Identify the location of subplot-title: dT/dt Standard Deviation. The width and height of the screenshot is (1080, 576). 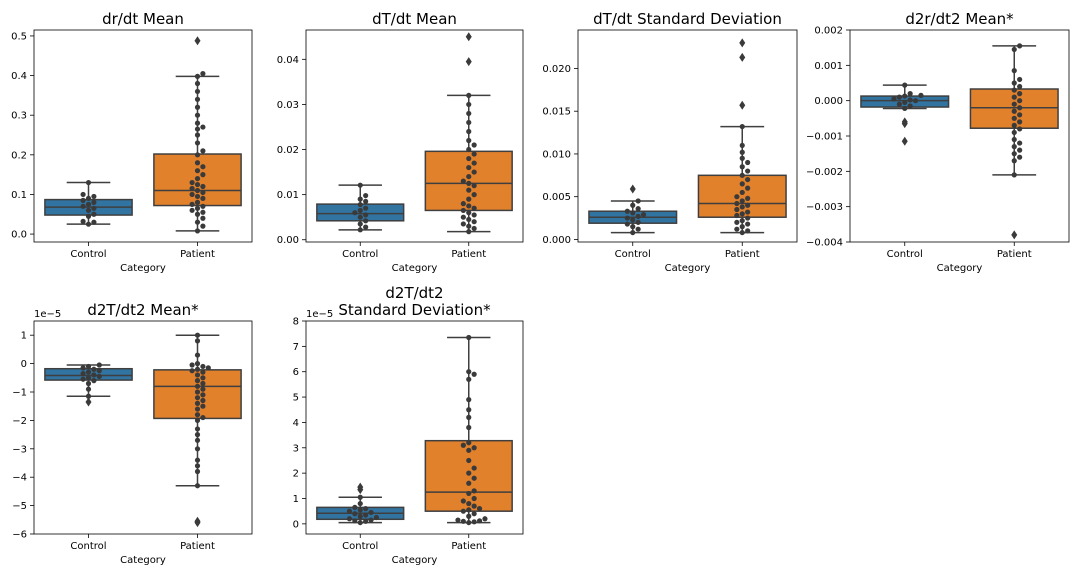
(687, 19).